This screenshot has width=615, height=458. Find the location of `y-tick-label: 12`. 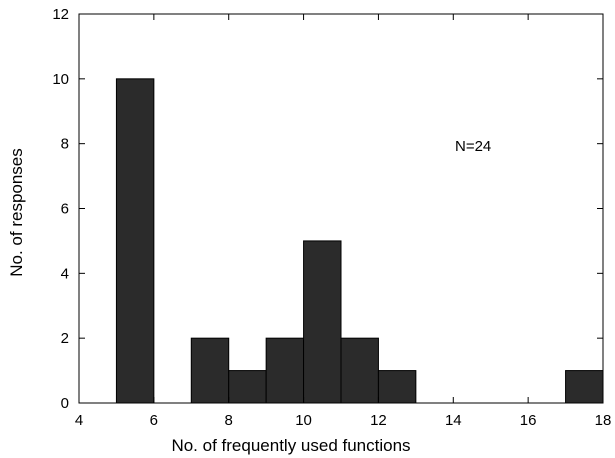

y-tick-label: 12 is located at coordinates (60, 14).